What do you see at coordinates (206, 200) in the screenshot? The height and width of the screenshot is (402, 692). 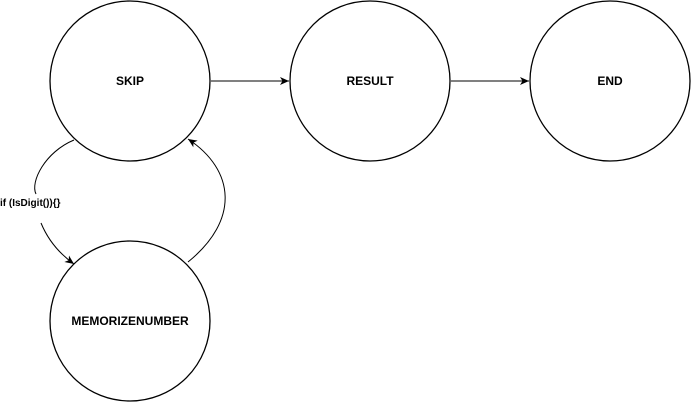 I see `edge-memorizenumber-to-skip` at bounding box center [206, 200].